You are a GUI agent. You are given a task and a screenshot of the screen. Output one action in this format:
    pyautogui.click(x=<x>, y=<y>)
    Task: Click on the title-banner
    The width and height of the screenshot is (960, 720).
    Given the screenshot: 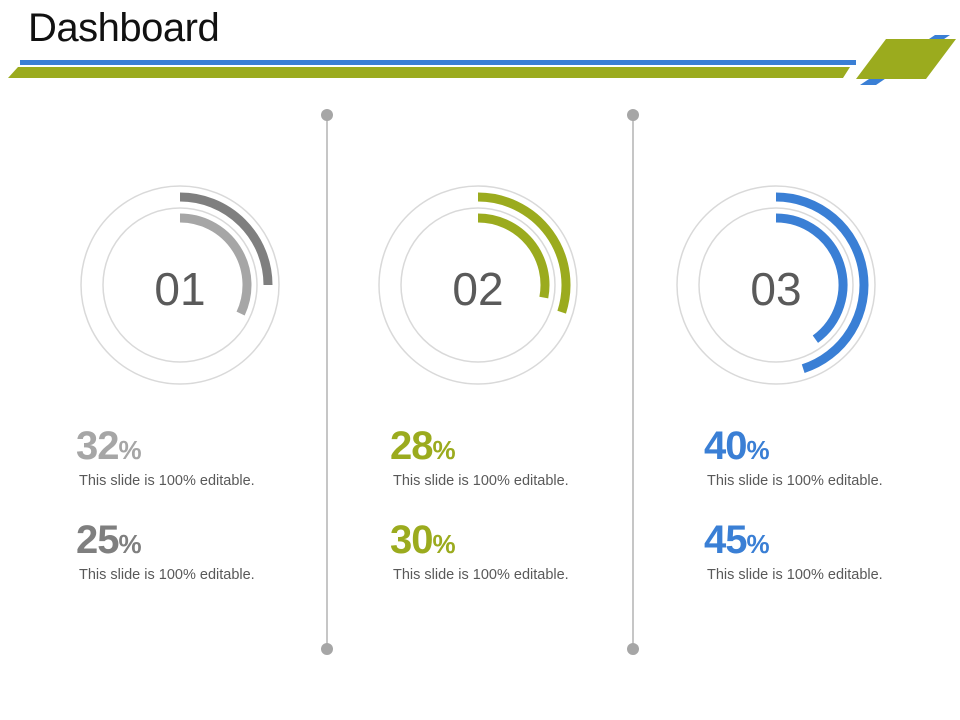 What is the action you would take?
    pyautogui.click(x=482, y=60)
    